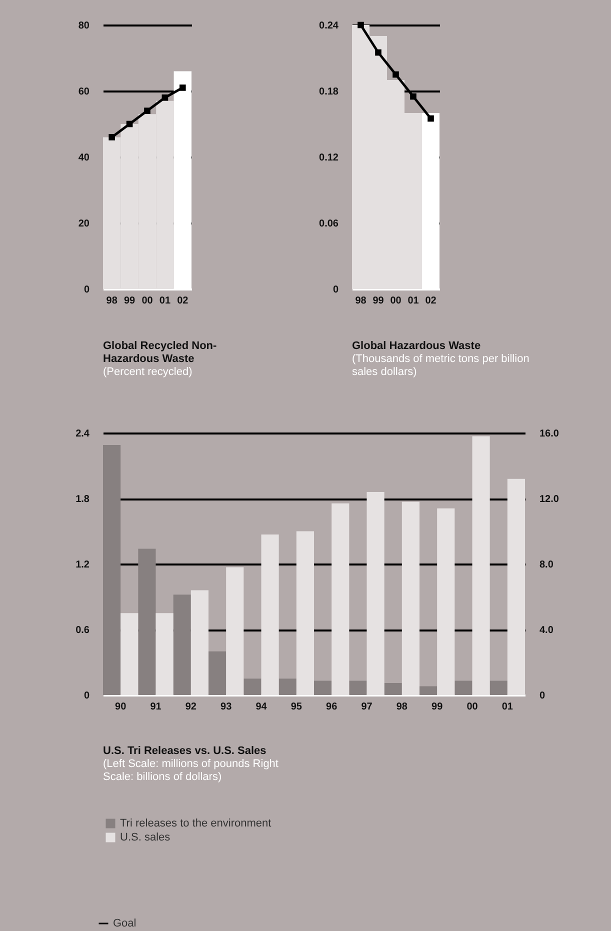  Describe the element at coordinates (83, 630) in the screenshot. I see `y-tick-label: 0.6` at that location.